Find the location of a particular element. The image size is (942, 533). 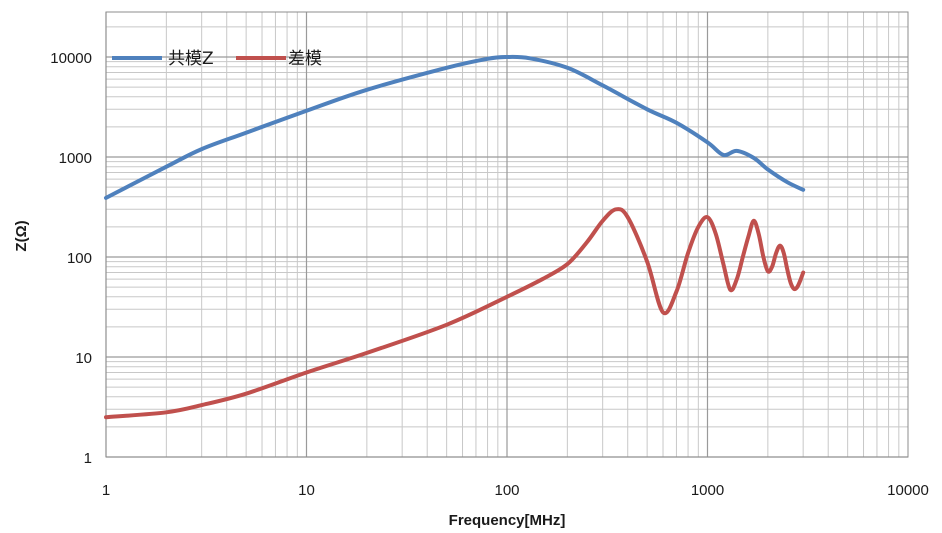

x-tick-label: 100 is located at coordinates (506, 490).